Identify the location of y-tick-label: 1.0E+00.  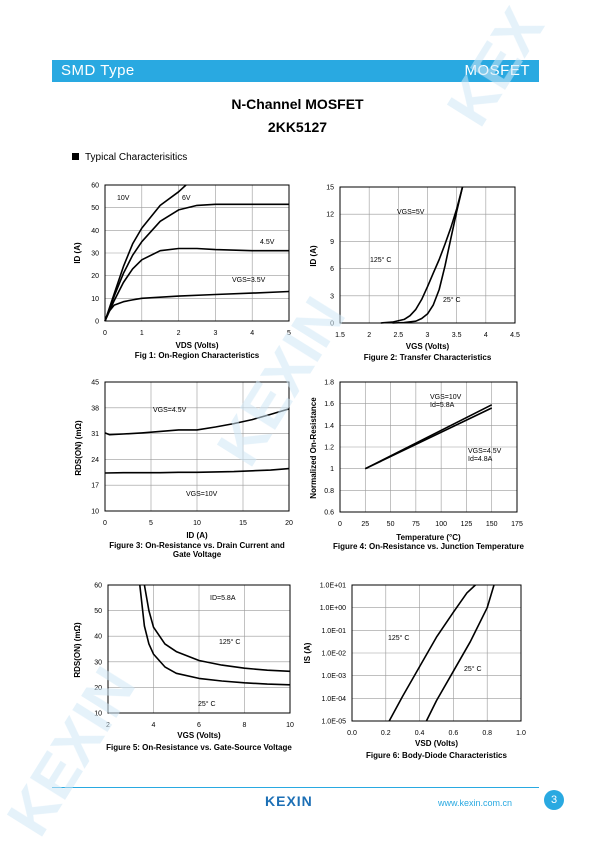
(333, 608).